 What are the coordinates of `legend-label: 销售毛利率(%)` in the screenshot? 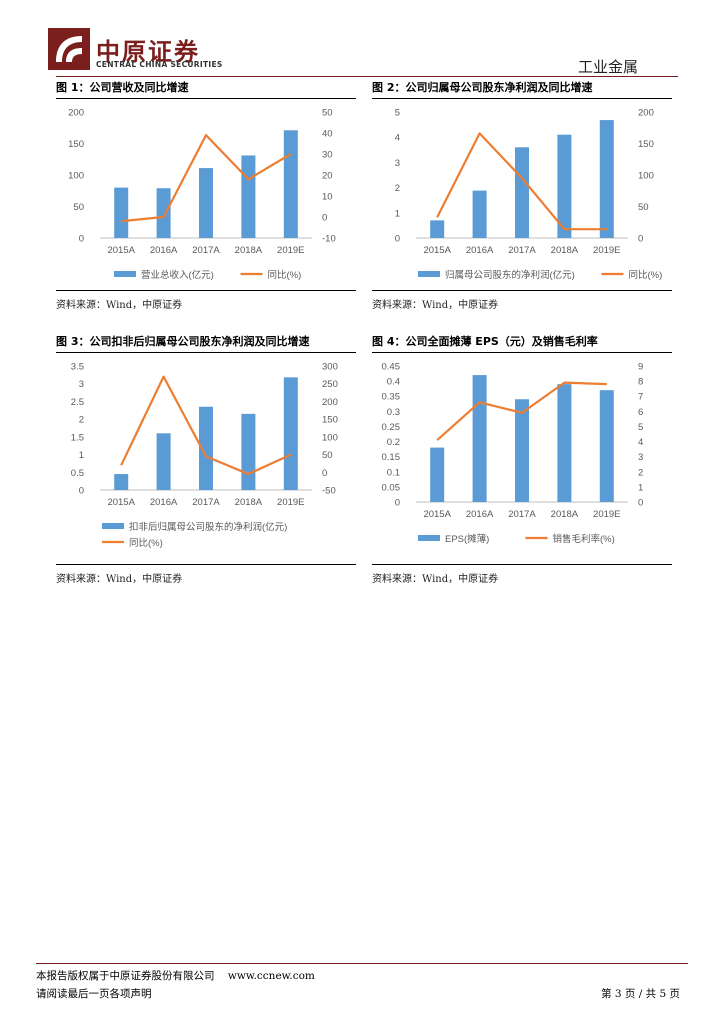 It's located at (584, 539).